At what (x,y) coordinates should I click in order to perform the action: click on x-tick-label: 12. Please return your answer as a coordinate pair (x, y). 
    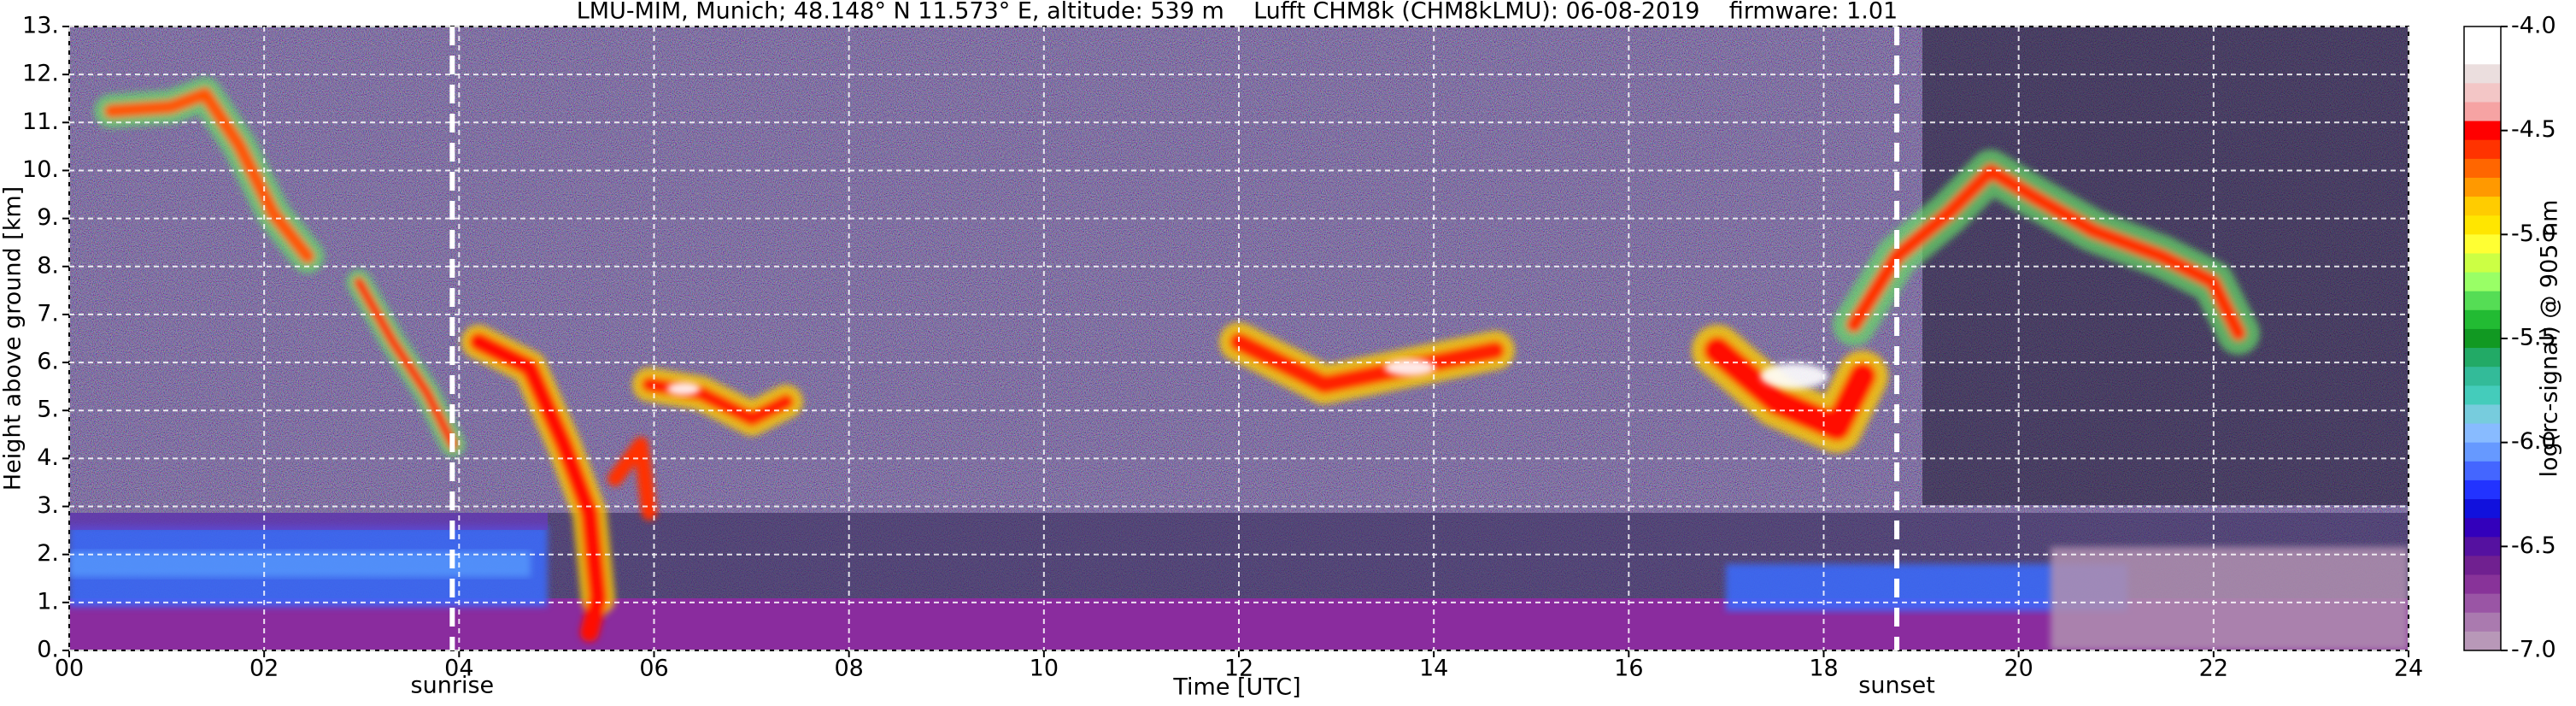
    Looking at the image, I should click on (1238, 669).